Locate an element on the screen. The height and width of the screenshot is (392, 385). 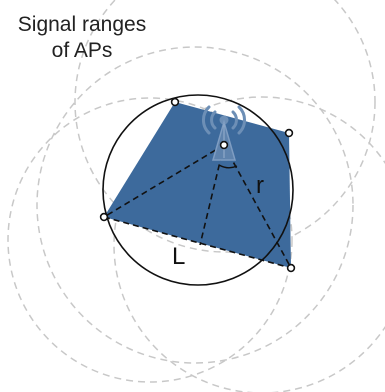
angle-arc is located at coordinates (228, 166).